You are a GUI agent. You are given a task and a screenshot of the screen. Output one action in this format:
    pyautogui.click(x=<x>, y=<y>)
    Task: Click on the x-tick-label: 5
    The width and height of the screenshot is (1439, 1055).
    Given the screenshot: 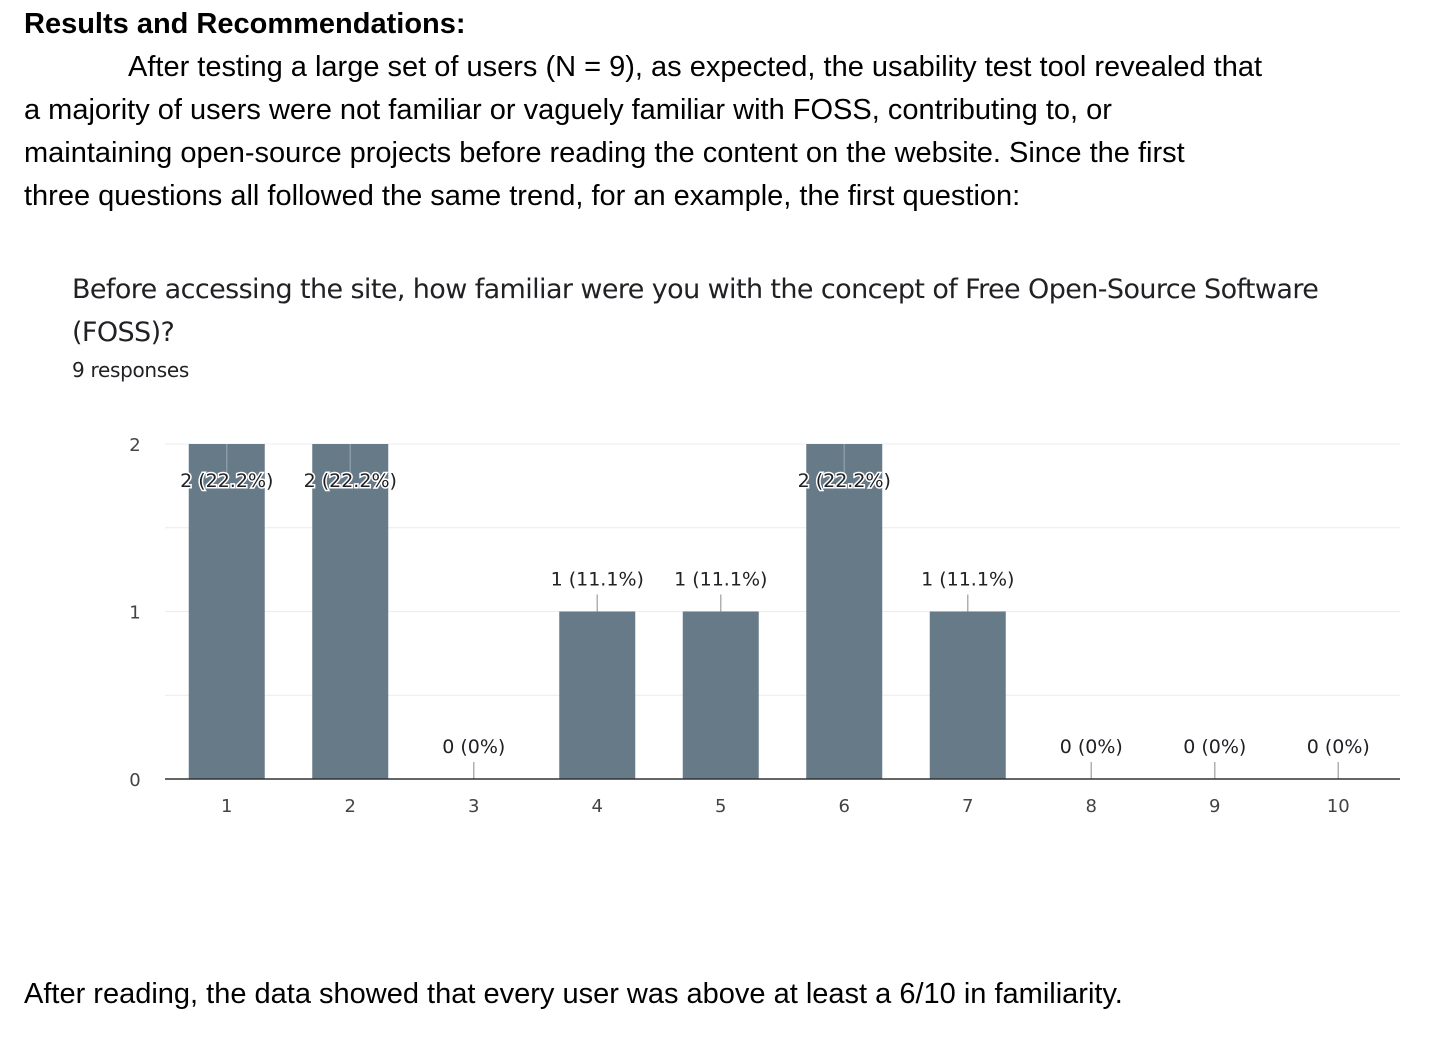 What is the action you would take?
    pyautogui.click(x=720, y=806)
    